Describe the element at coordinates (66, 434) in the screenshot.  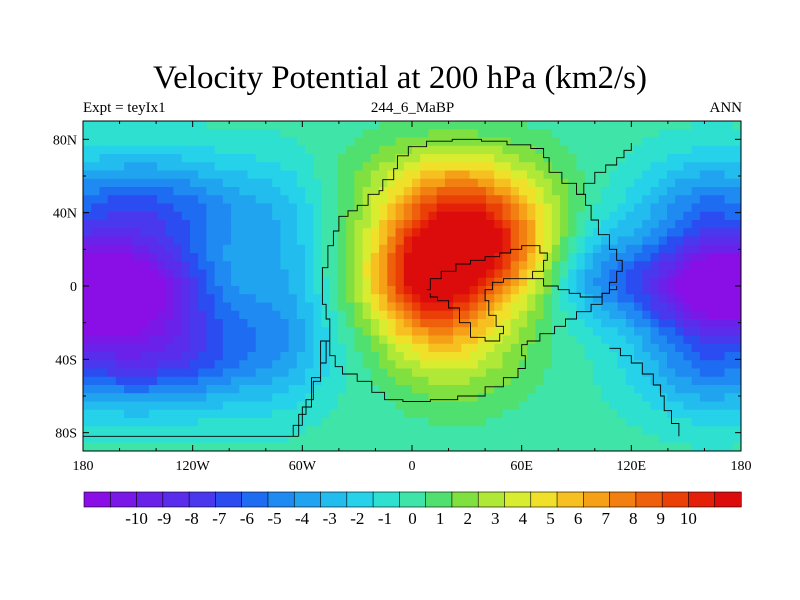
I see `y-tick-label: 80S` at that location.